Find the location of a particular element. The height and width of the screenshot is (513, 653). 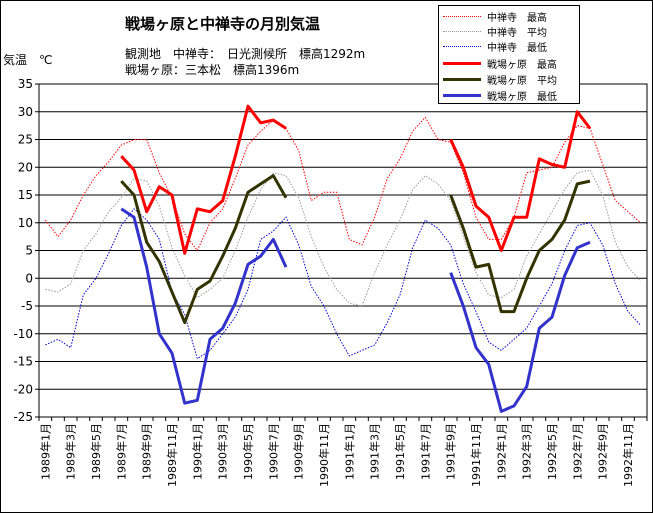

y-axis-label: 気温 ℃ is located at coordinates (28, 60).